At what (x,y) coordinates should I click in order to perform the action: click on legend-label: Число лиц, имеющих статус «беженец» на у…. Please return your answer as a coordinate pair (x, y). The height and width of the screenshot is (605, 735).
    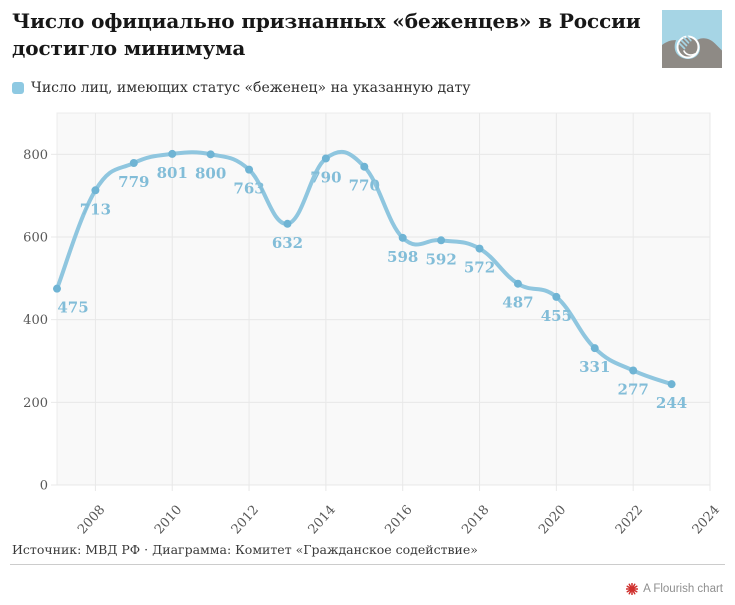
    Looking at the image, I should click on (251, 88).